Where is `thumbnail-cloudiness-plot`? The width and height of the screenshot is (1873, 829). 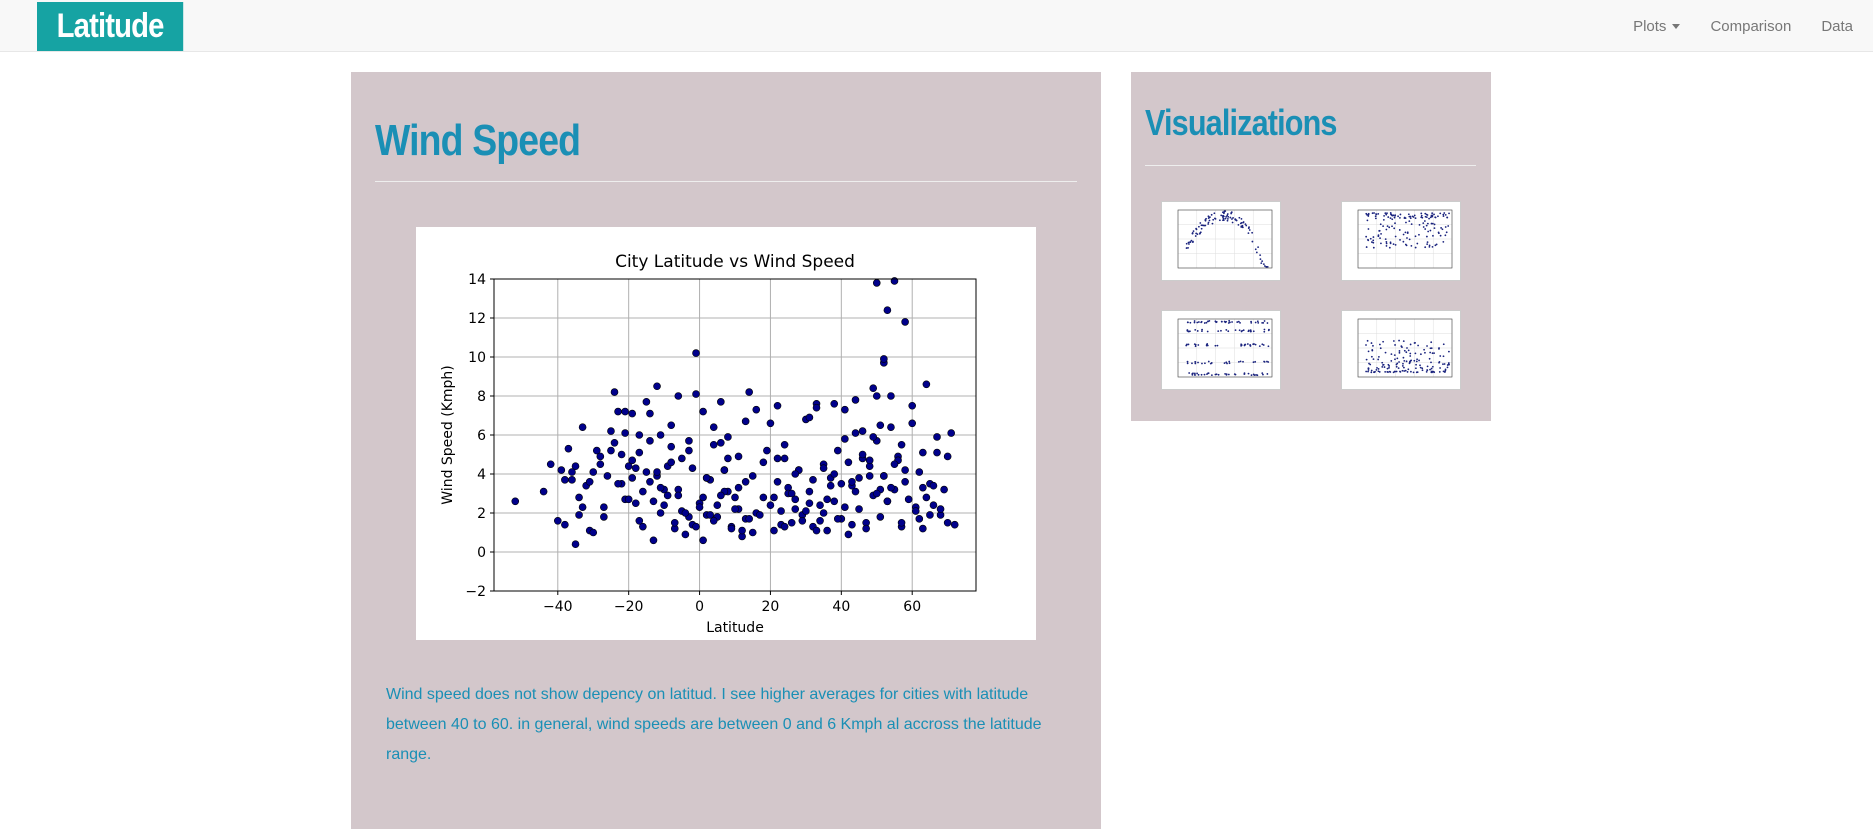
thumbnail-cloudiness-plot is located at coordinates (1221, 350).